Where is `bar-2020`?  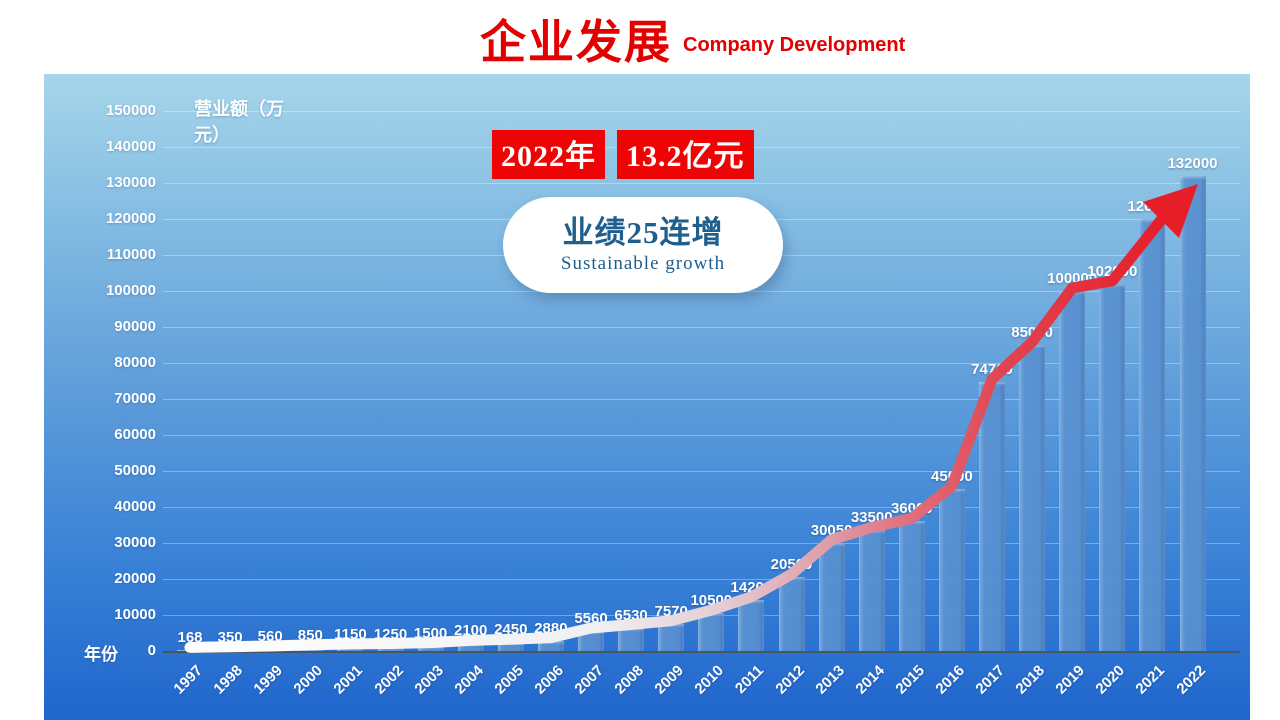 bar-2020 is located at coordinates (1112, 467).